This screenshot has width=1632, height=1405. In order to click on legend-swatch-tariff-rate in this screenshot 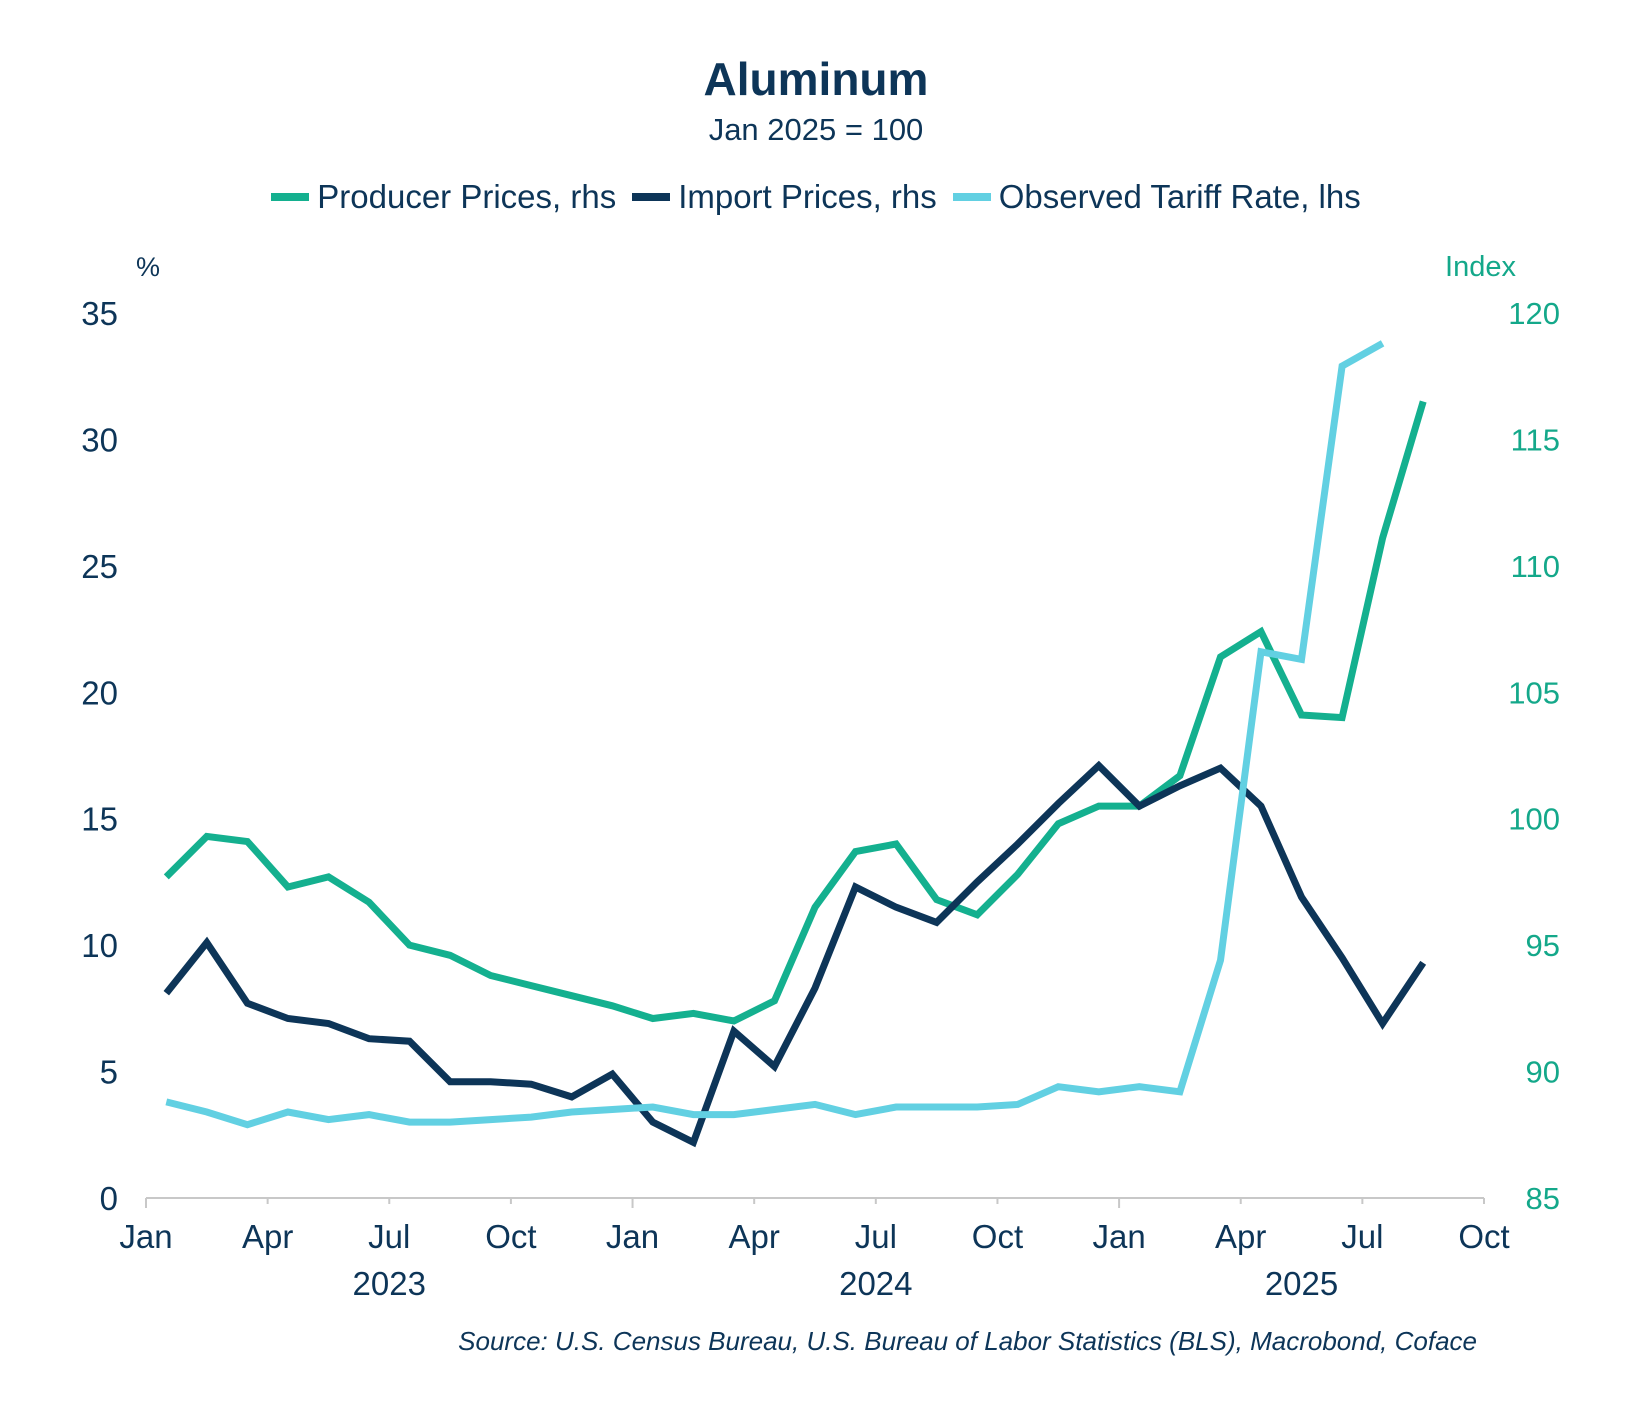, I will do `click(971, 197)`.